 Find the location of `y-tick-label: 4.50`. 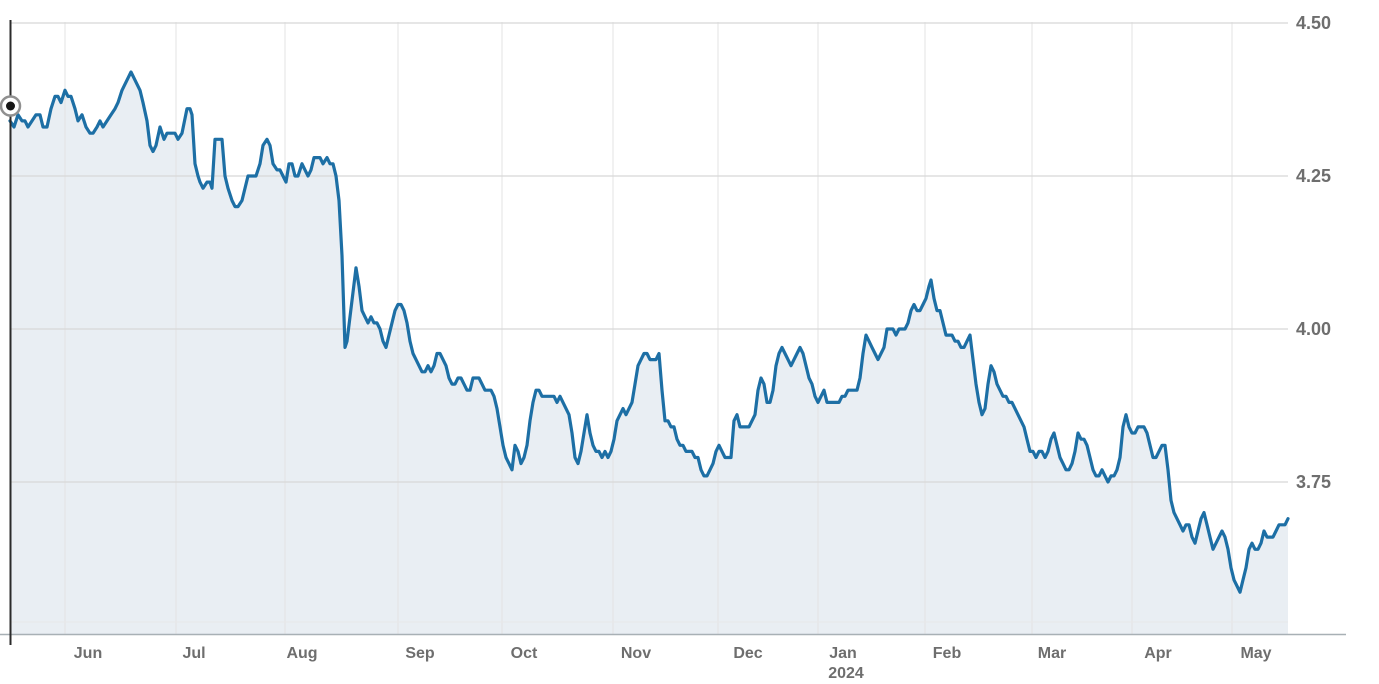

y-tick-label: 4.50 is located at coordinates (1313, 23).